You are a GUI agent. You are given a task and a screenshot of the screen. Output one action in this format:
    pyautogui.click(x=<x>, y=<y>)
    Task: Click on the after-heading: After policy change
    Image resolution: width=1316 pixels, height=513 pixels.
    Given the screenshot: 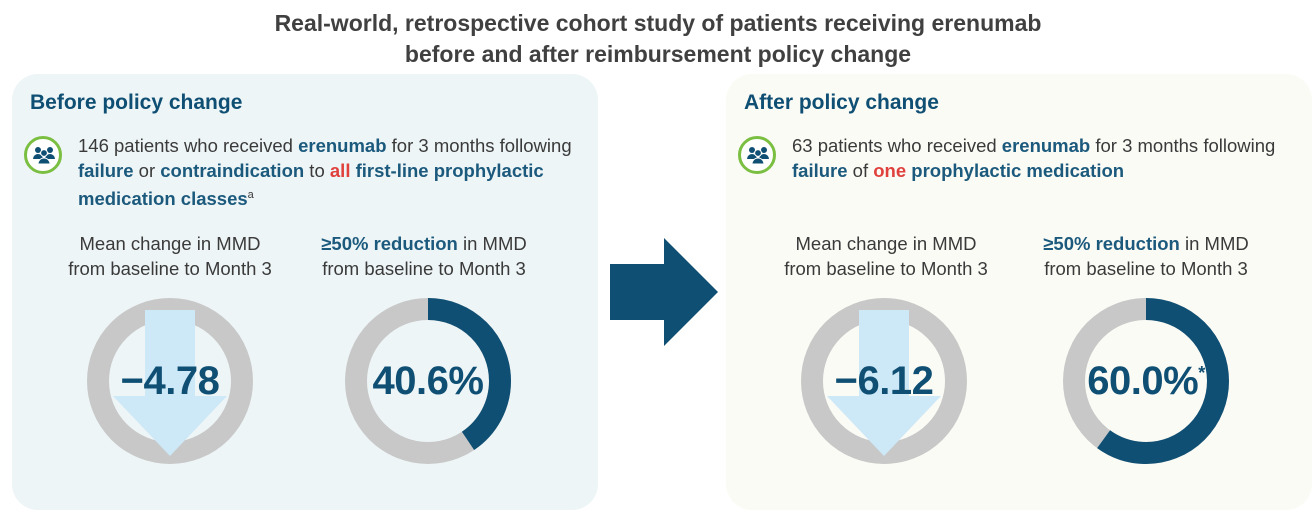 What is the action you would take?
    pyautogui.click(x=841, y=102)
    